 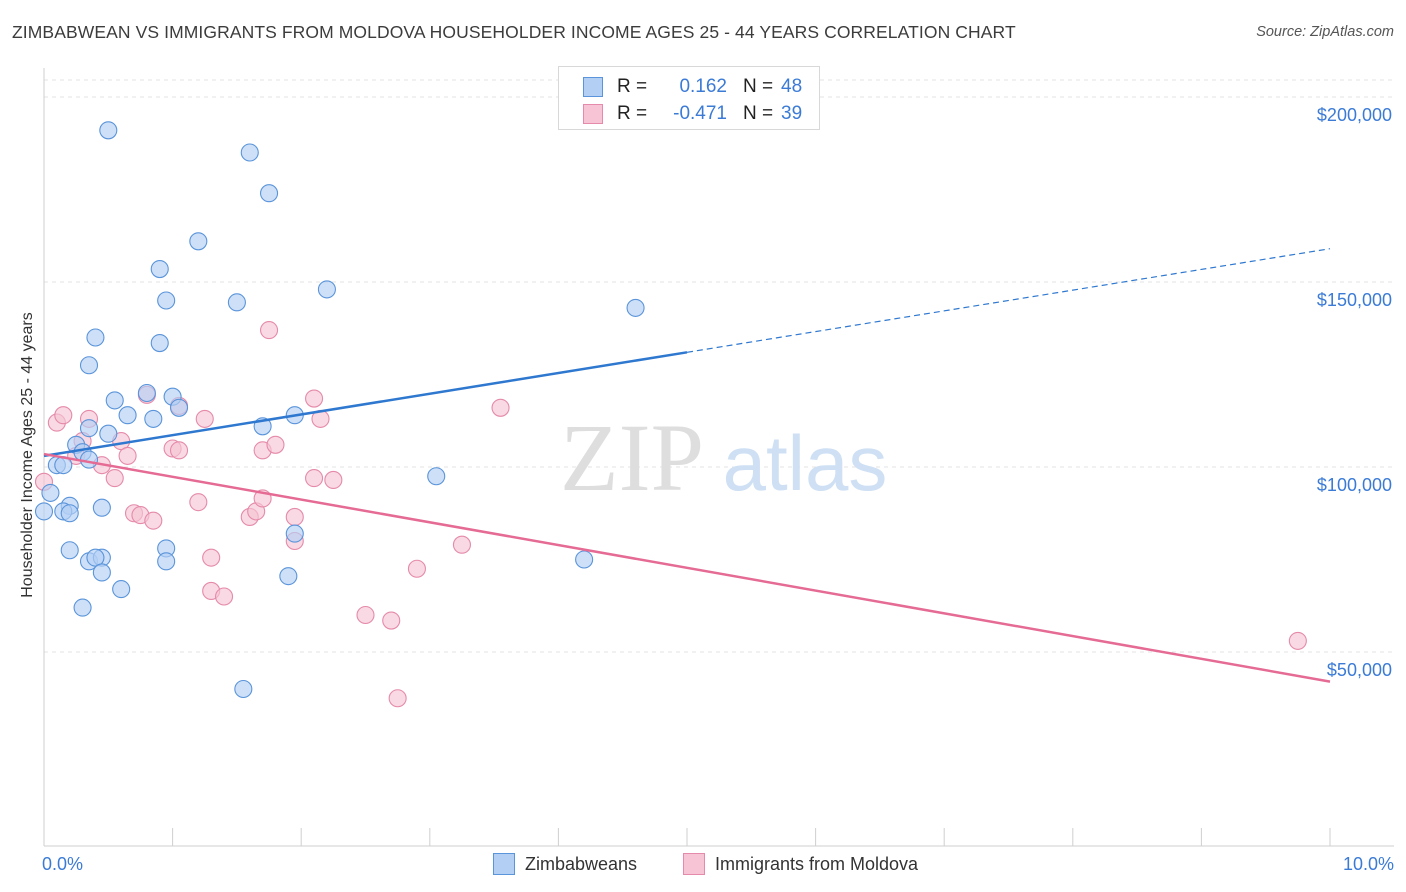 What do you see at coordinates (632, 457) in the screenshot?
I see `watermark-zip: ZIP` at bounding box center [632, 457].